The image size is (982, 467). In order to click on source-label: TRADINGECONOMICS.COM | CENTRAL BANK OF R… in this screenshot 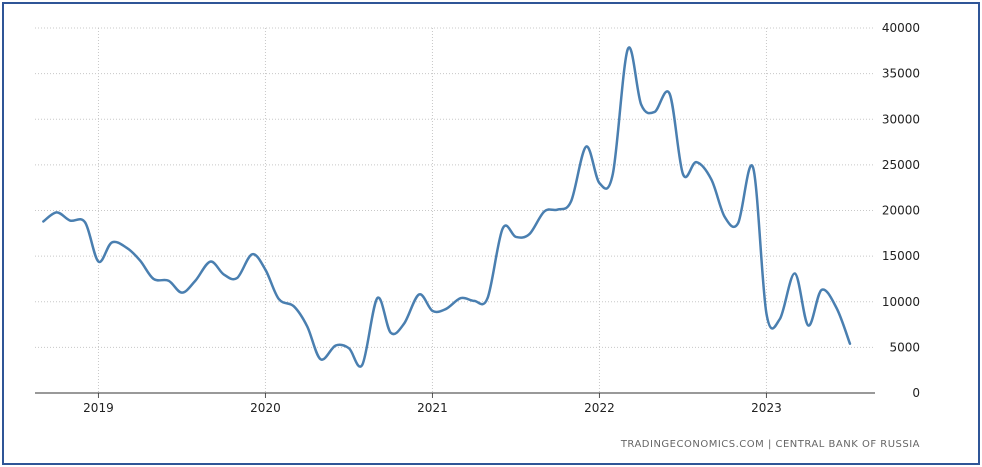, I will do `click(770, 444)`.